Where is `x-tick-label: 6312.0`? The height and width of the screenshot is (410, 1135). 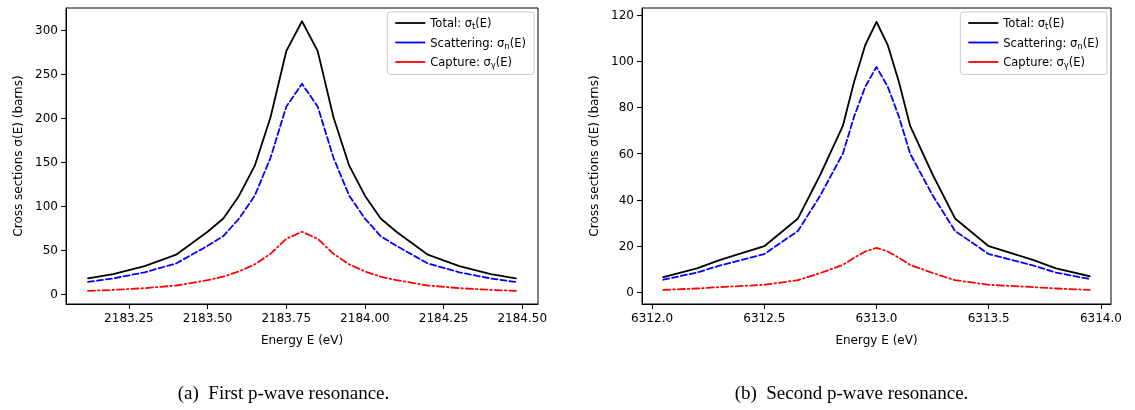 x-tick-label: 6312.0 is located at coordinates (652, 318).